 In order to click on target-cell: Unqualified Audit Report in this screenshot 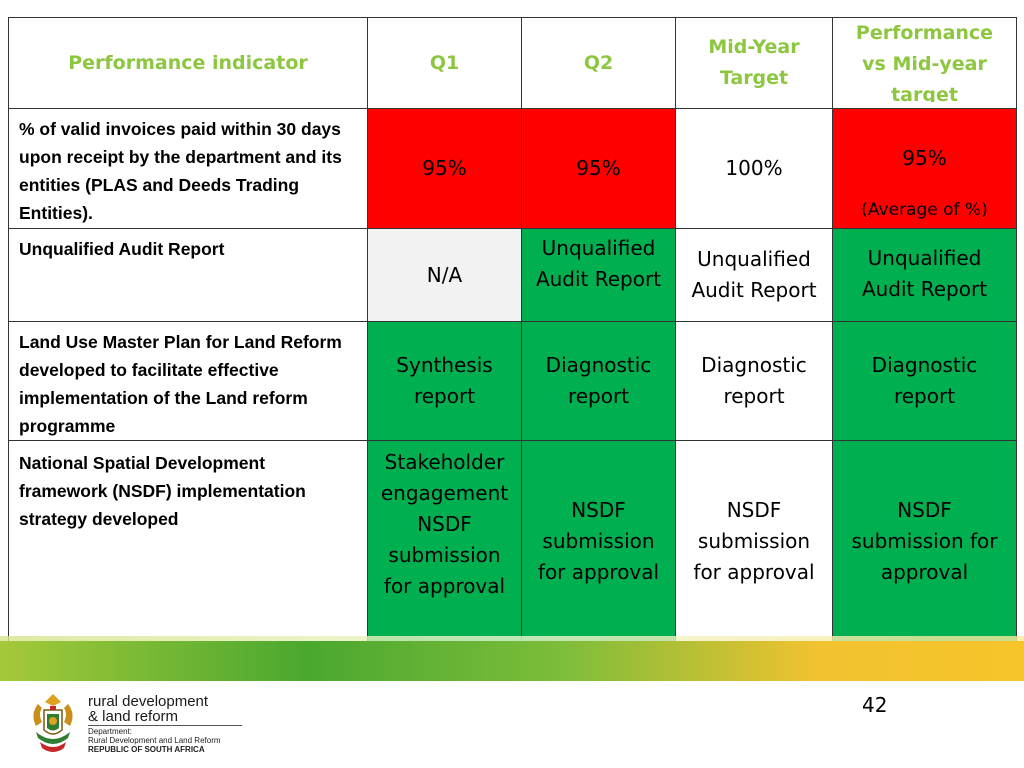, I will do `click(754, 275)`.